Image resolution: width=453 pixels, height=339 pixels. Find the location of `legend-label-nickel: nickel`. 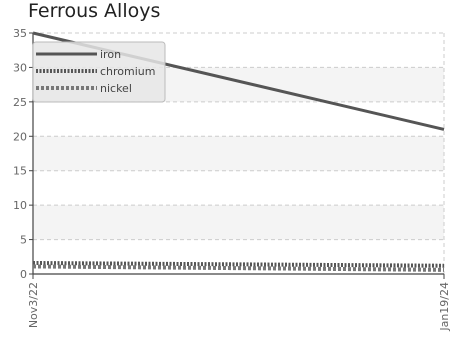

legend-label-nickel: nickel is located at coordinates (116, 88).